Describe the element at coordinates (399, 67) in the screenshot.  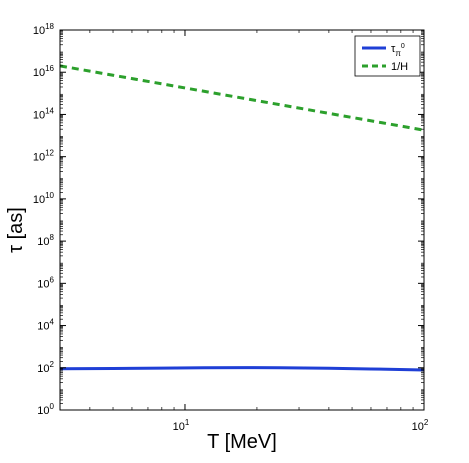
I see `legend-label-series-2: 1/H` at that location.